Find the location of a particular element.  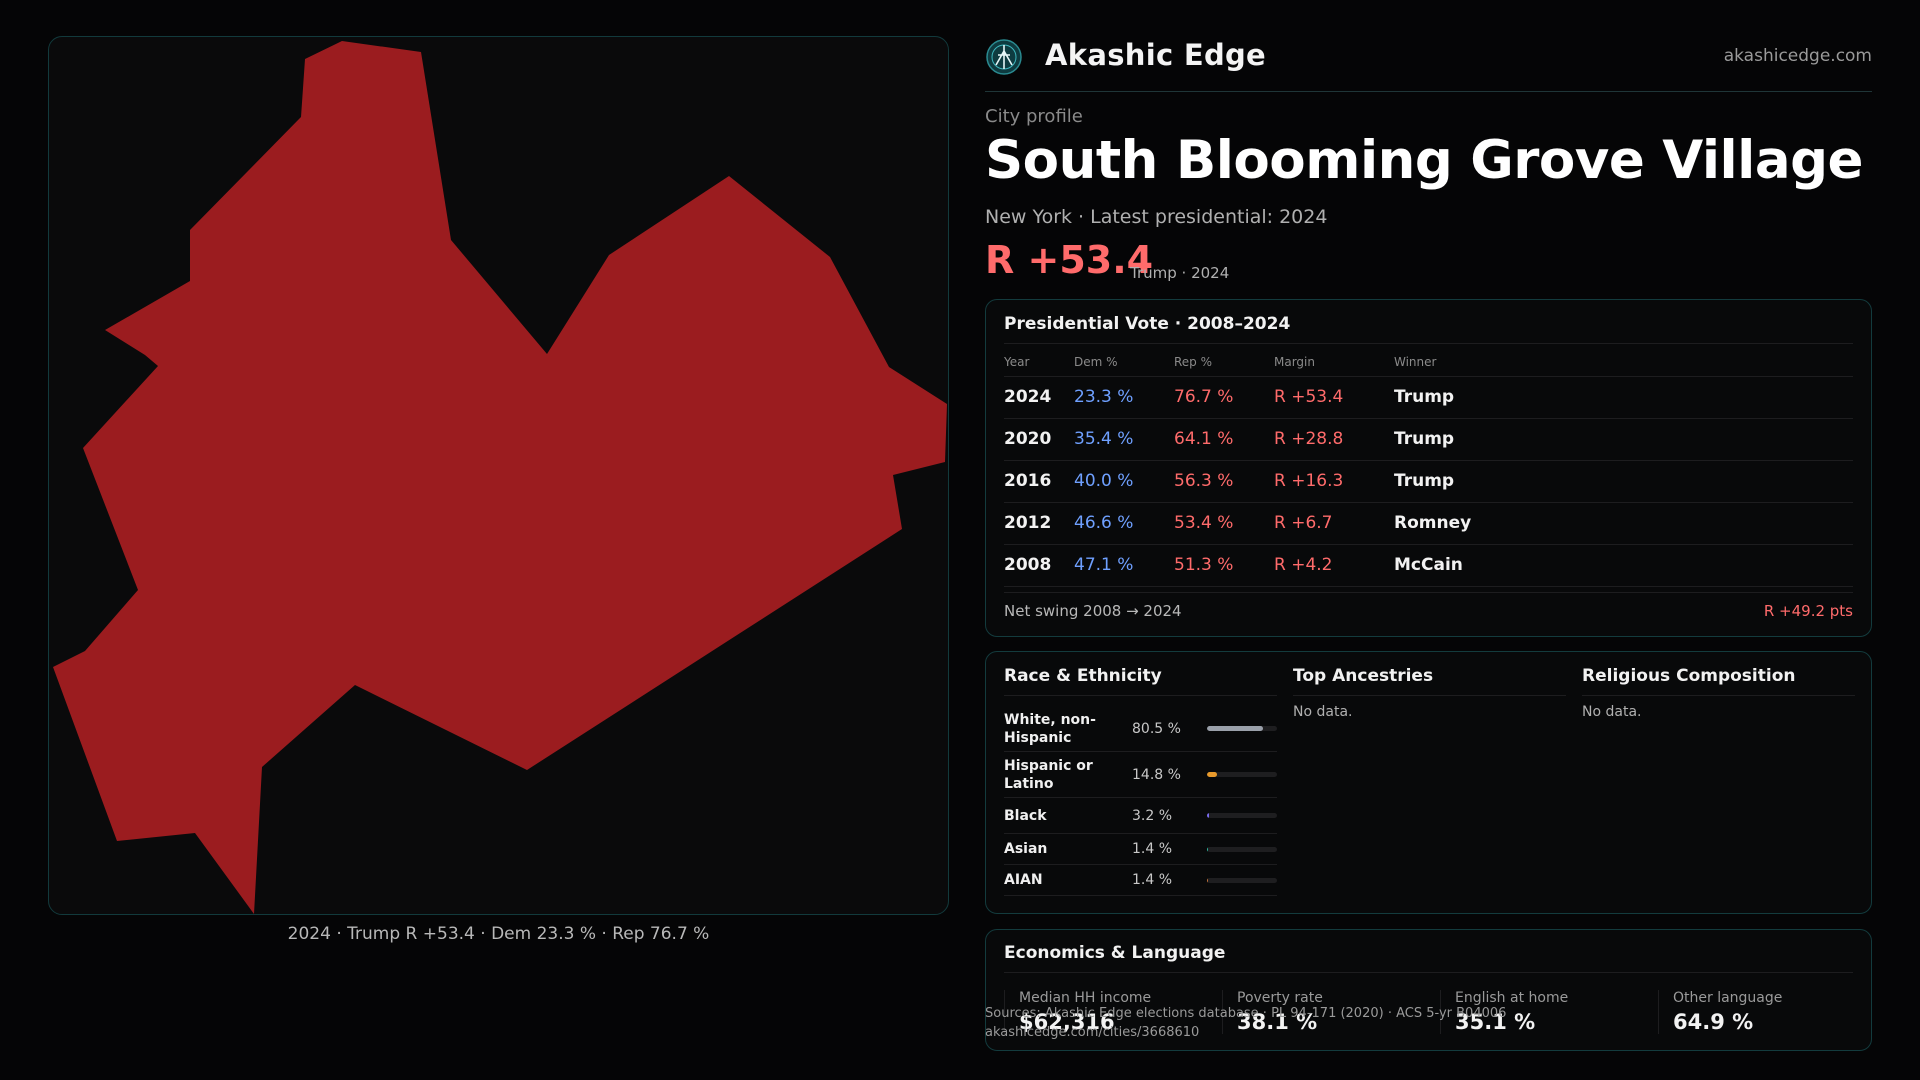

brand-name: Akashic Edge is located at coordinates (1156, 55).